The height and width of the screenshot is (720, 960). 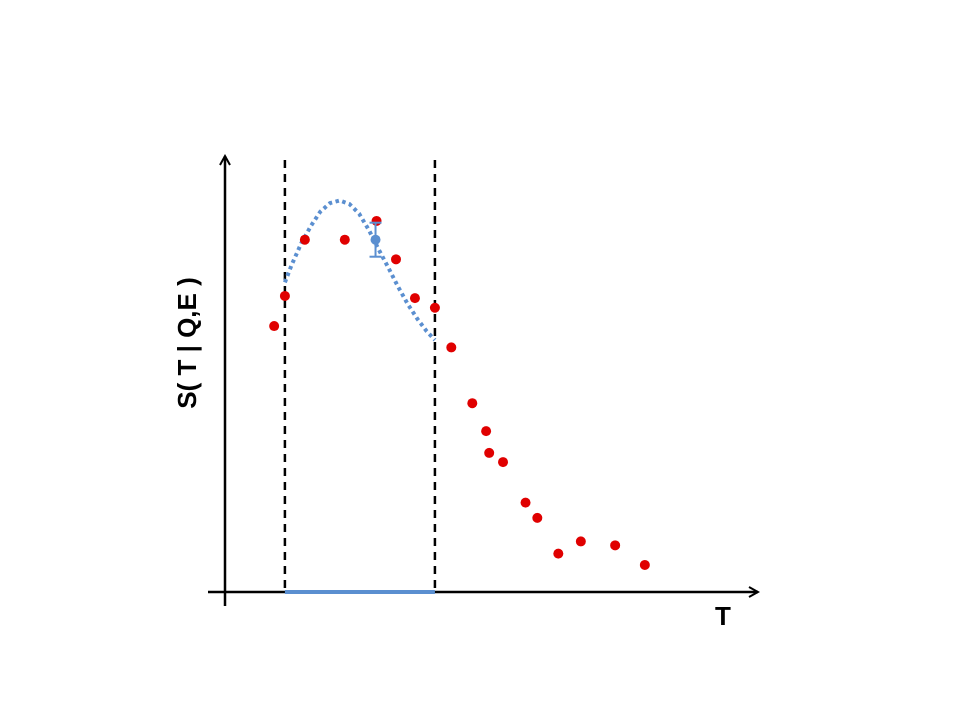 What do you see at coordinates (360, 270) in the screenshot?
I see `fit-curve` at bounding box center [360, 270].